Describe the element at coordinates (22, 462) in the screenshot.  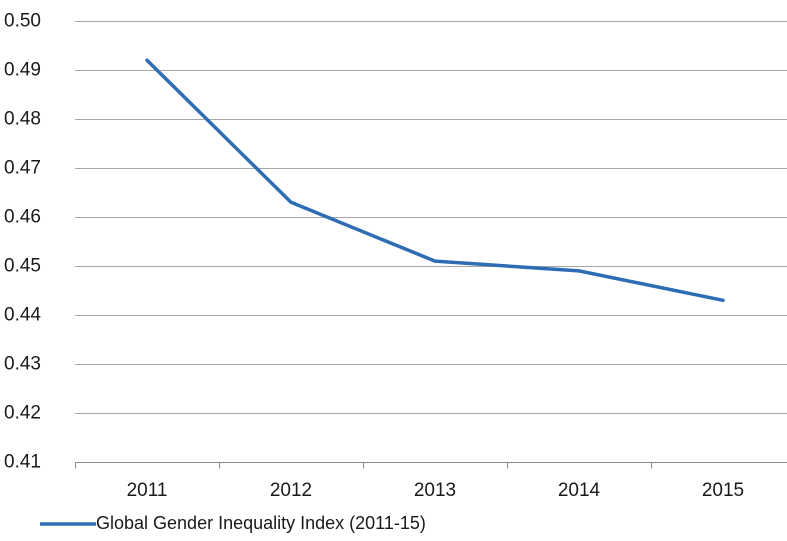
I see `y-tick-label: 0.41` at that location.